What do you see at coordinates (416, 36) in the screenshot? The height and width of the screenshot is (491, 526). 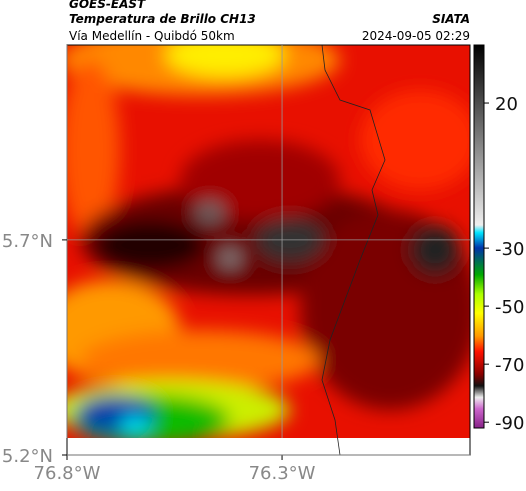 I see `timestamp: 2024-09-05 02:29` at bounding box center [416, 36].